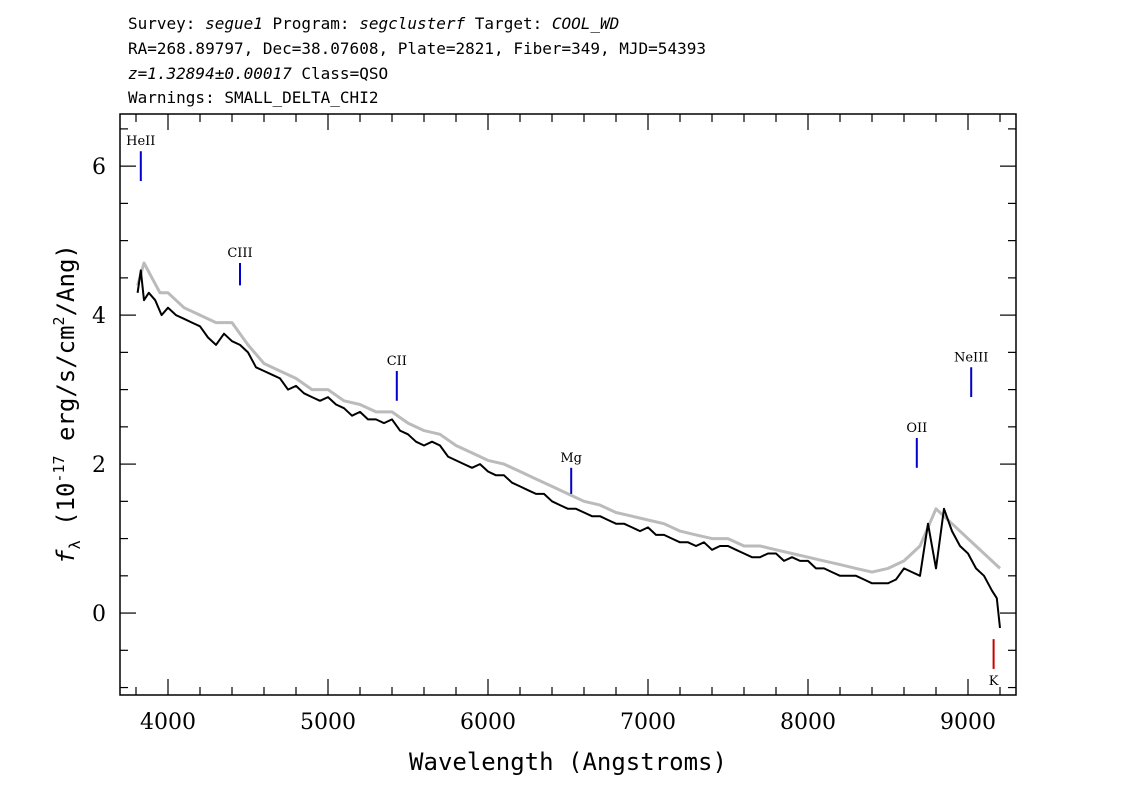 Image resolution: width=1134 pixels, height=810 pixels. What do you see at coordinates (648, 722) in the screenshot?
I see `x-tick-label: 7000` at bounding box center [648, 722].